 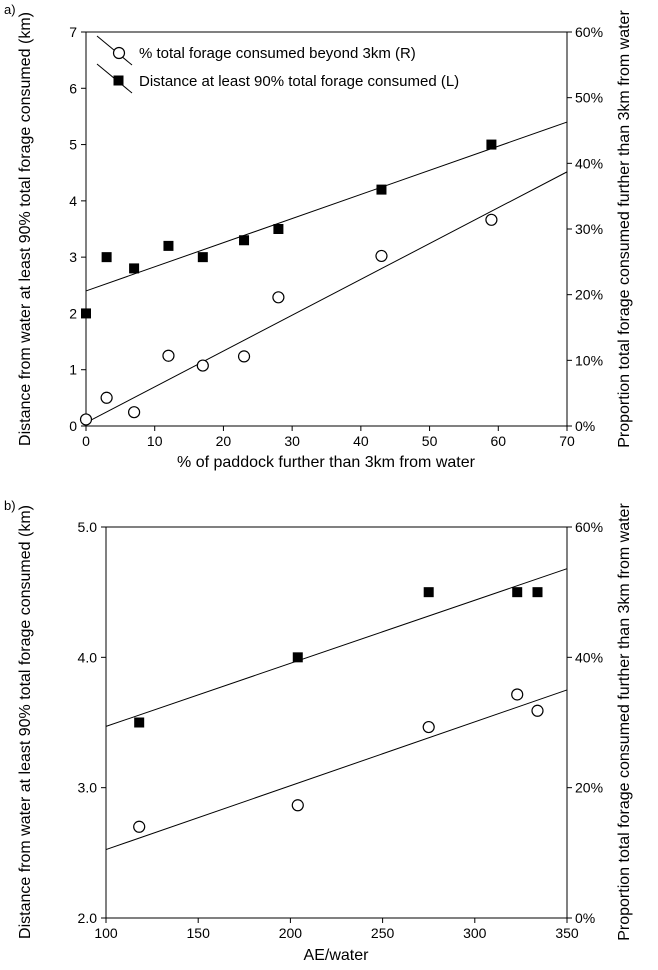 I want to click on left-y-tick-label: 3.0, so click(x=88, y=788).